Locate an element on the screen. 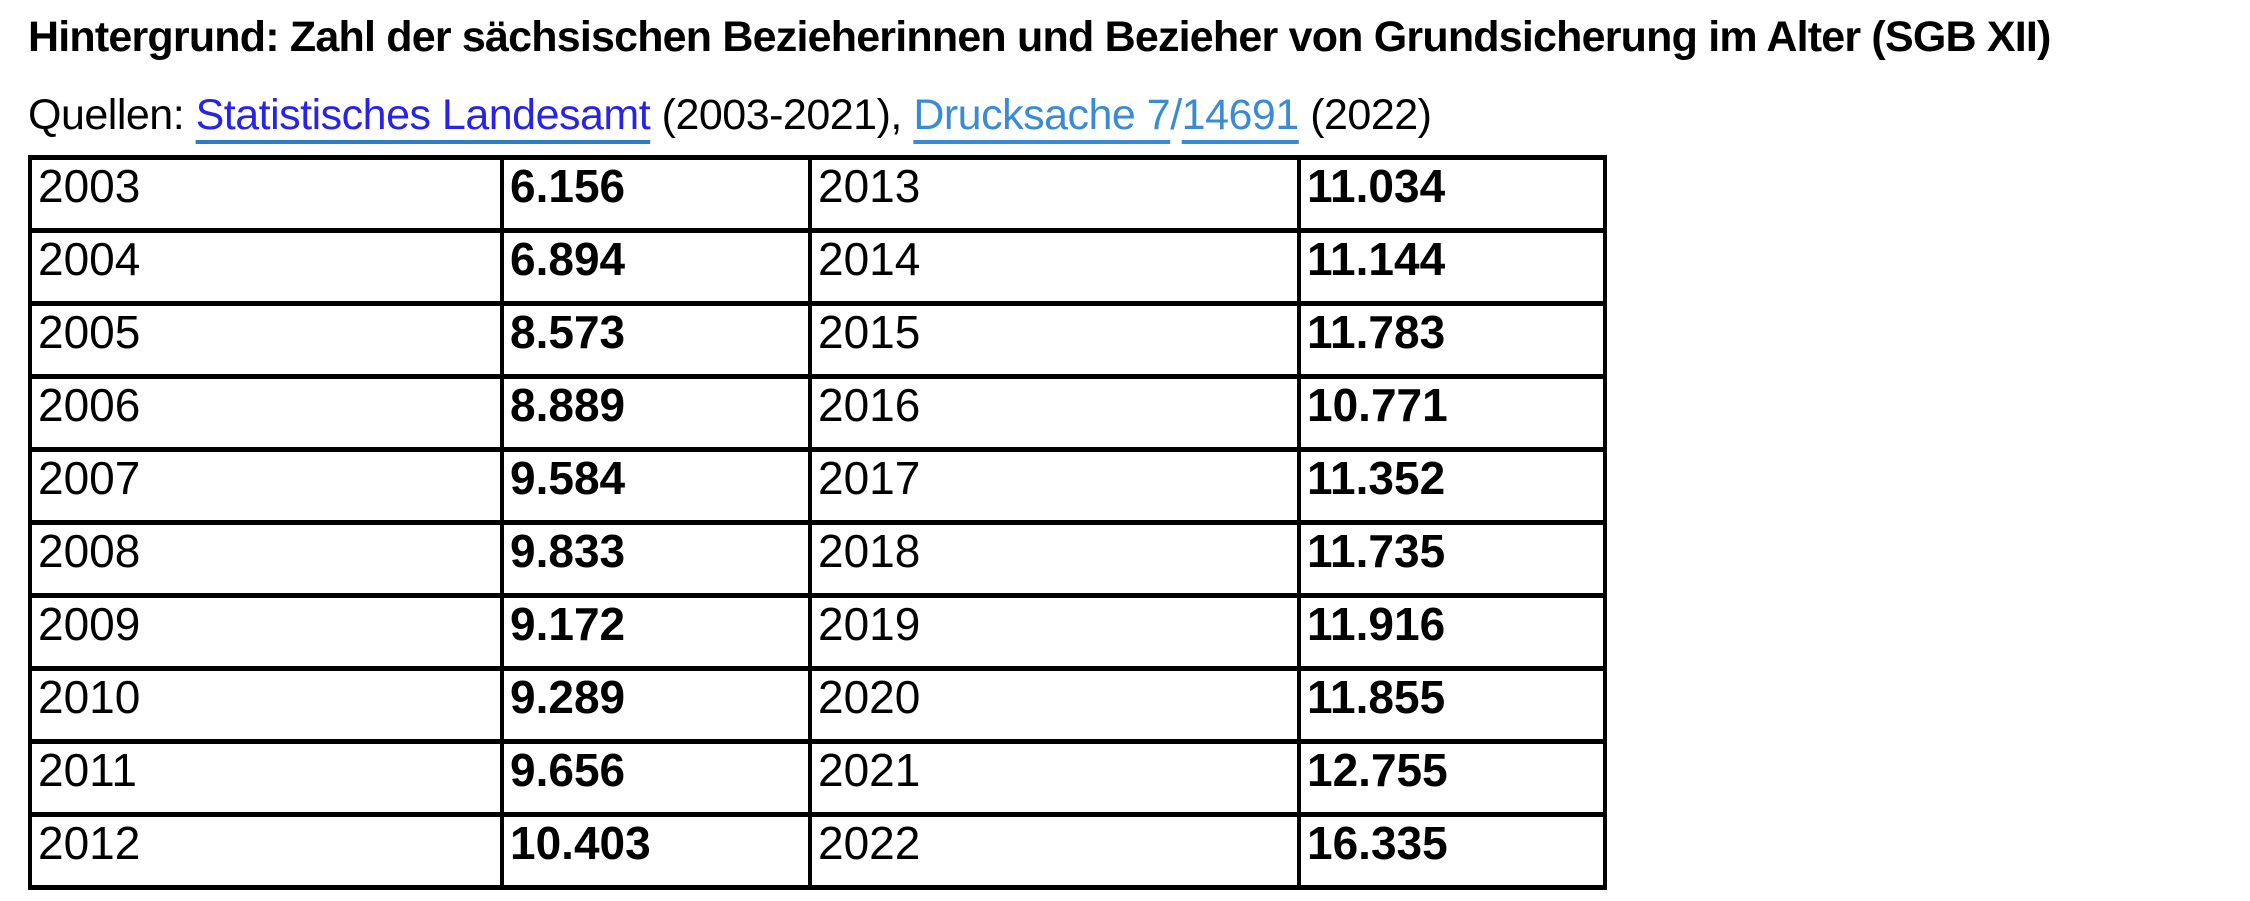 The width and height of the screenshot is (2250, 901). value-cell: 6.894 is located at coordinates (656, 267).